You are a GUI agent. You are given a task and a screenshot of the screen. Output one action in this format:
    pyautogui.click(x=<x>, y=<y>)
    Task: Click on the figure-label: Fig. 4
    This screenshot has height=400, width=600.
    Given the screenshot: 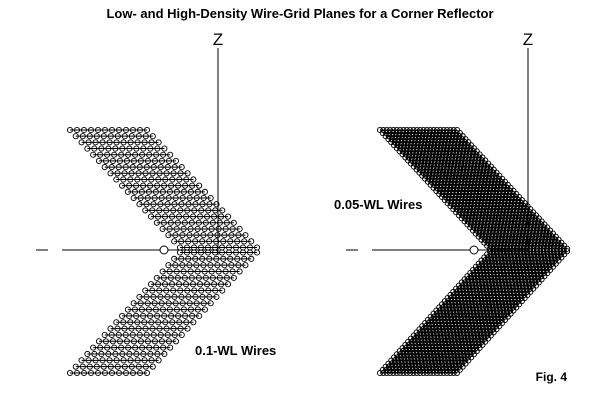 What is the action you would take?
    pyautogui.click(x=552, y=377)
    